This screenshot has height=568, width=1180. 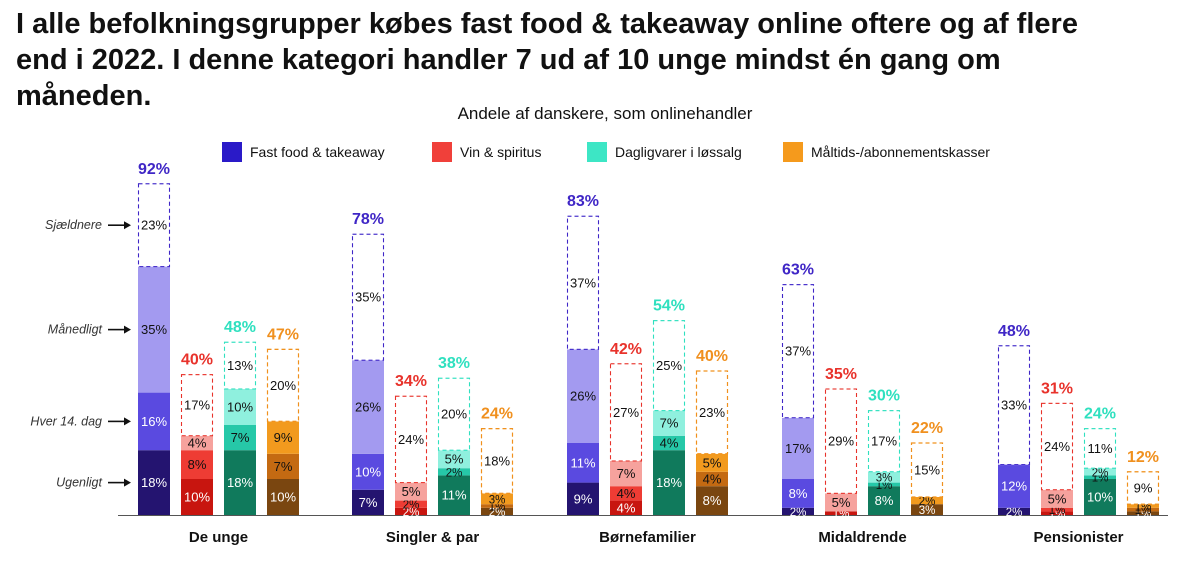 I want to click on segment-label: 13%, so click(x=240, y=365).